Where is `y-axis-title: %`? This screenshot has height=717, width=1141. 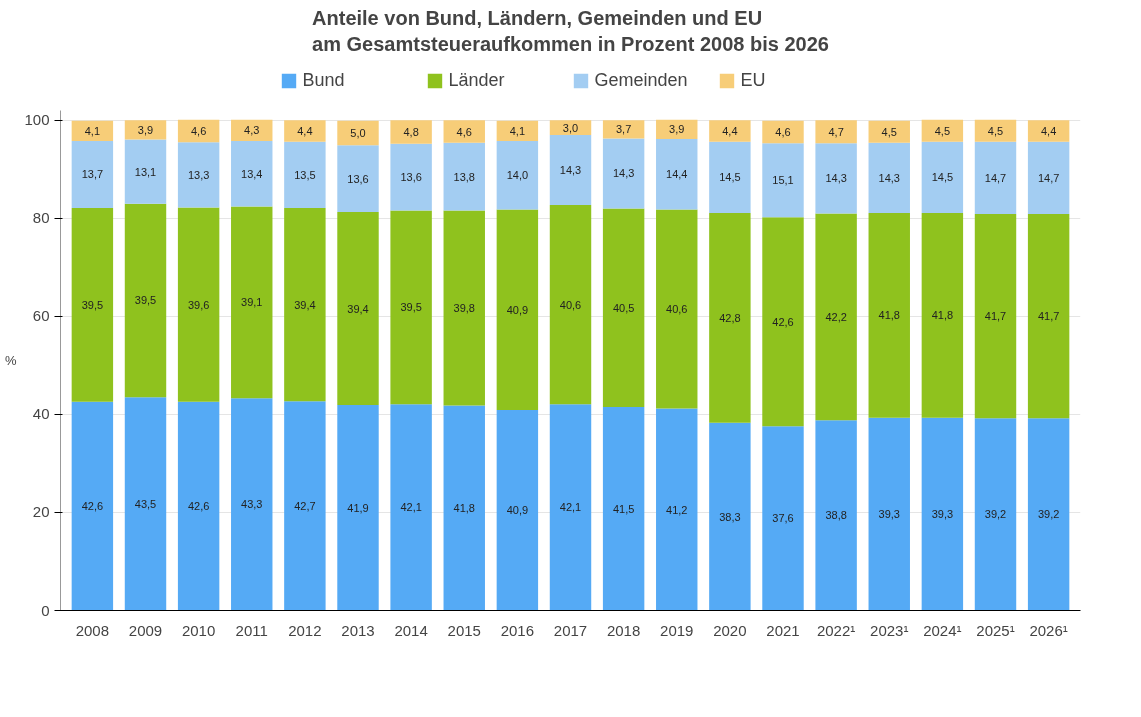
y-axis-title: % is located at coordinates (10, 360).